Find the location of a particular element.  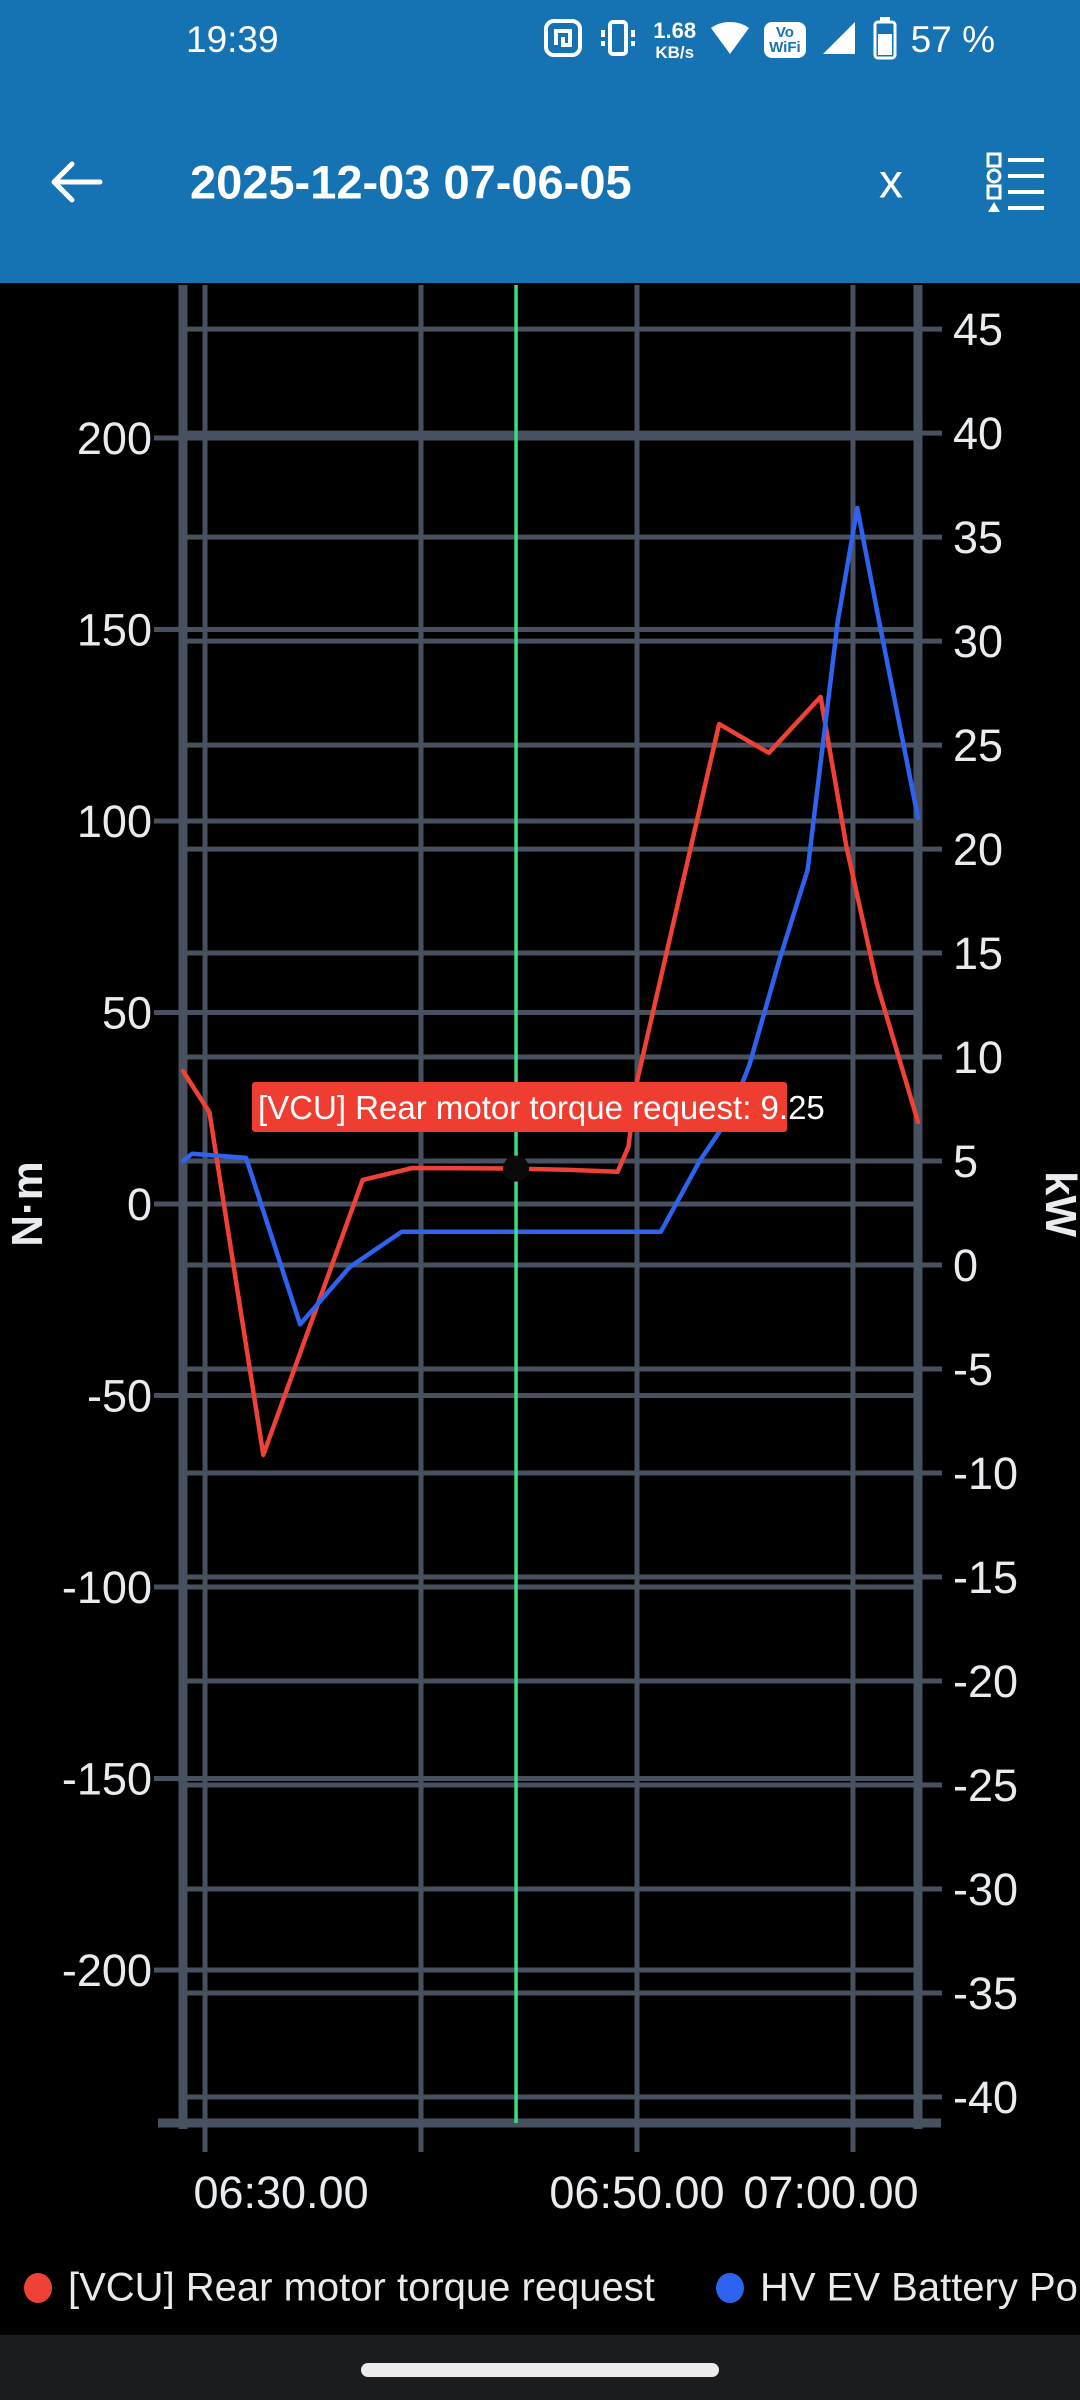

y-right-tick-label: -10 is located at coordinates (985, 1473).